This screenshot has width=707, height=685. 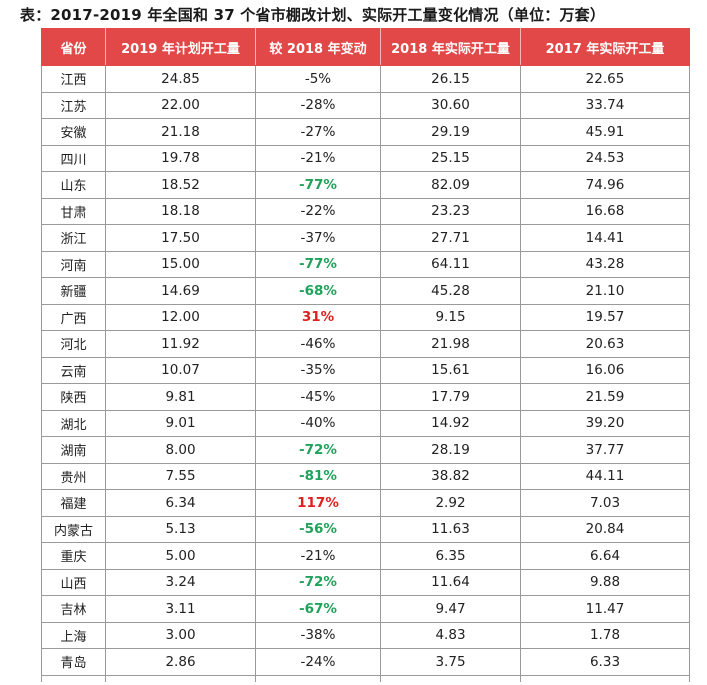 What do you see at coordinates (180, 47) in the screenshot?
I see `header-plan-2019: 2019 年计划开工量` at bounding box center [180, 47].